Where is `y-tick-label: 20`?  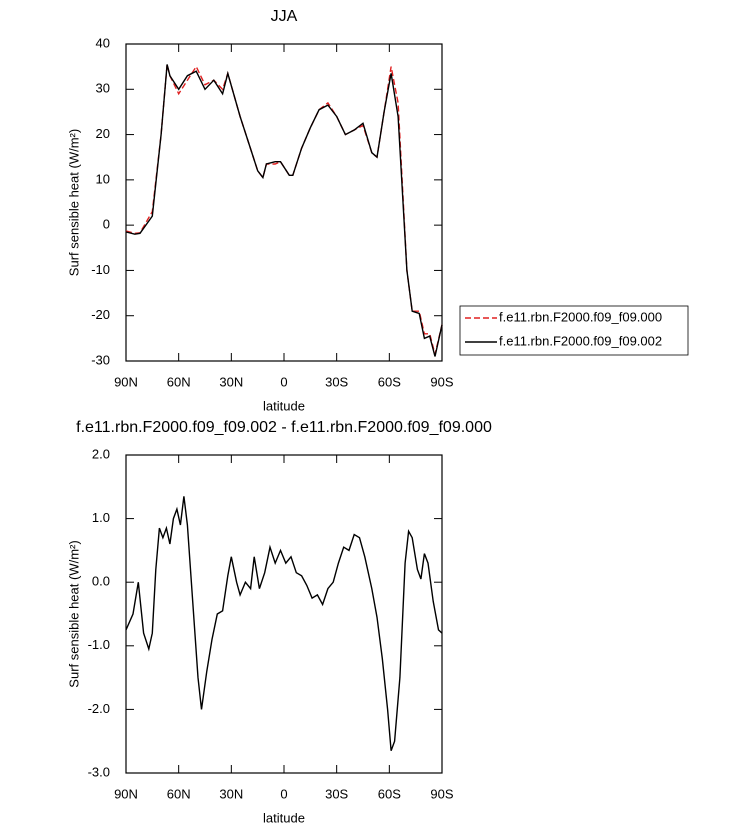
y-tick-label: 20 is located at coordinates (103, 133).